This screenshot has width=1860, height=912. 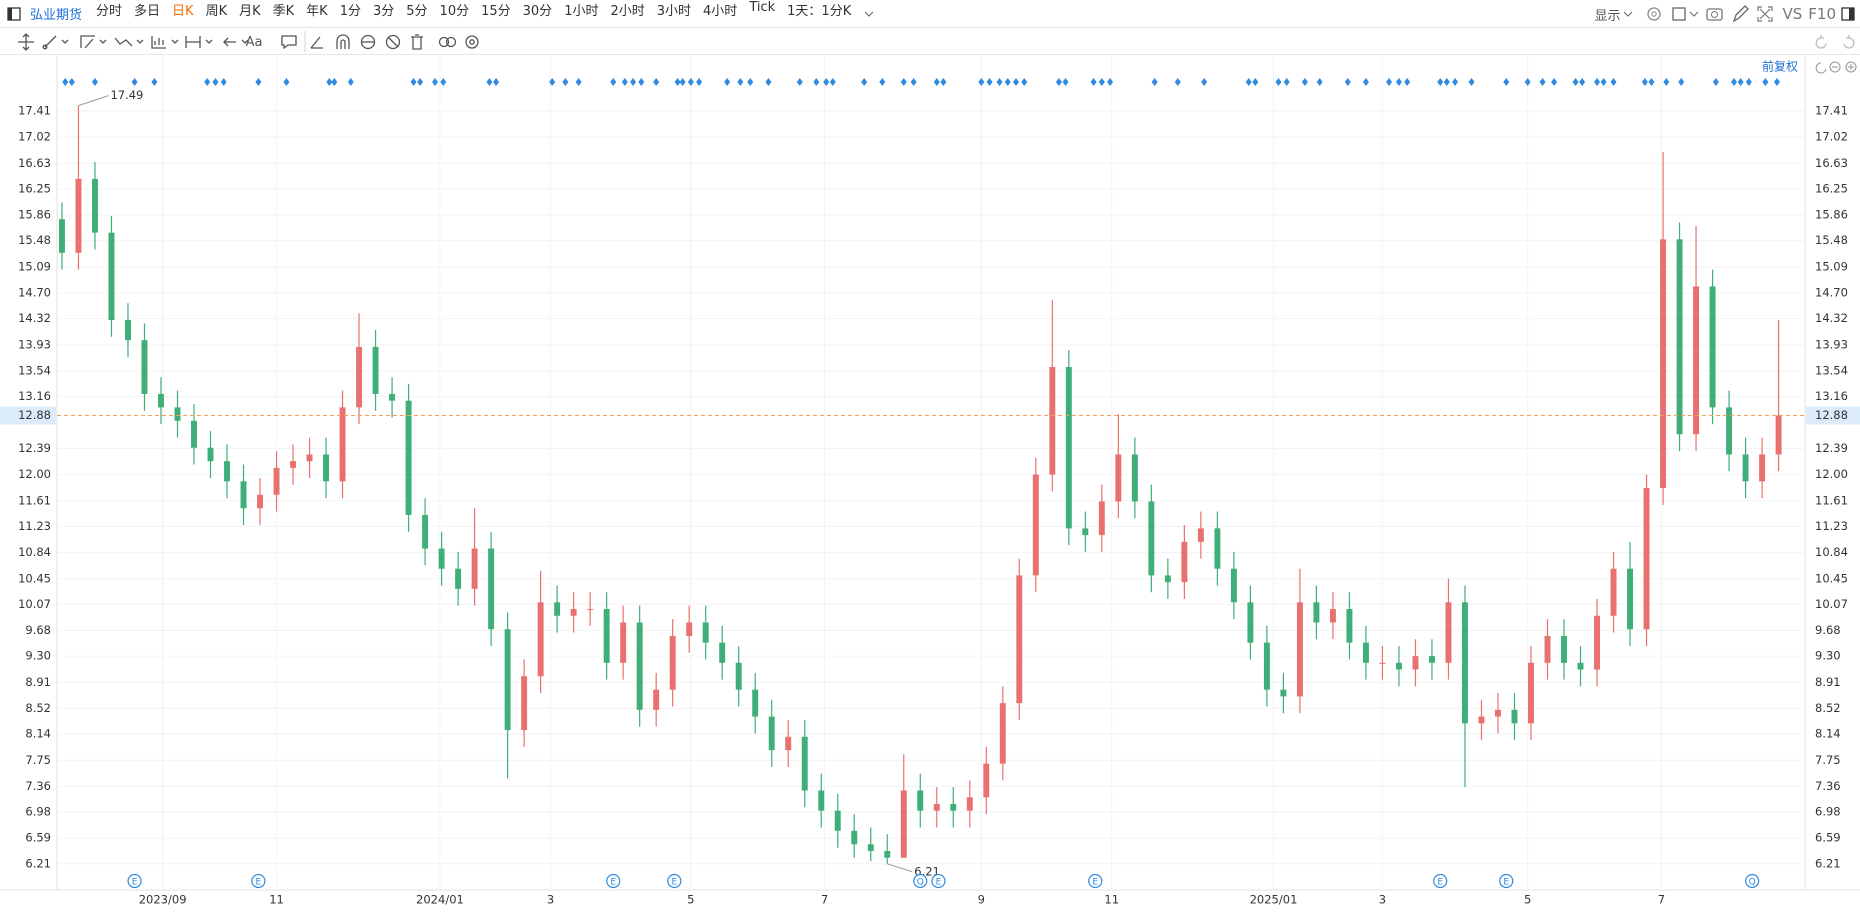 What do you see at coordinates (1851, 67) in the screenshot?
I see `plus-icon` at bounding box center [1851, 67].